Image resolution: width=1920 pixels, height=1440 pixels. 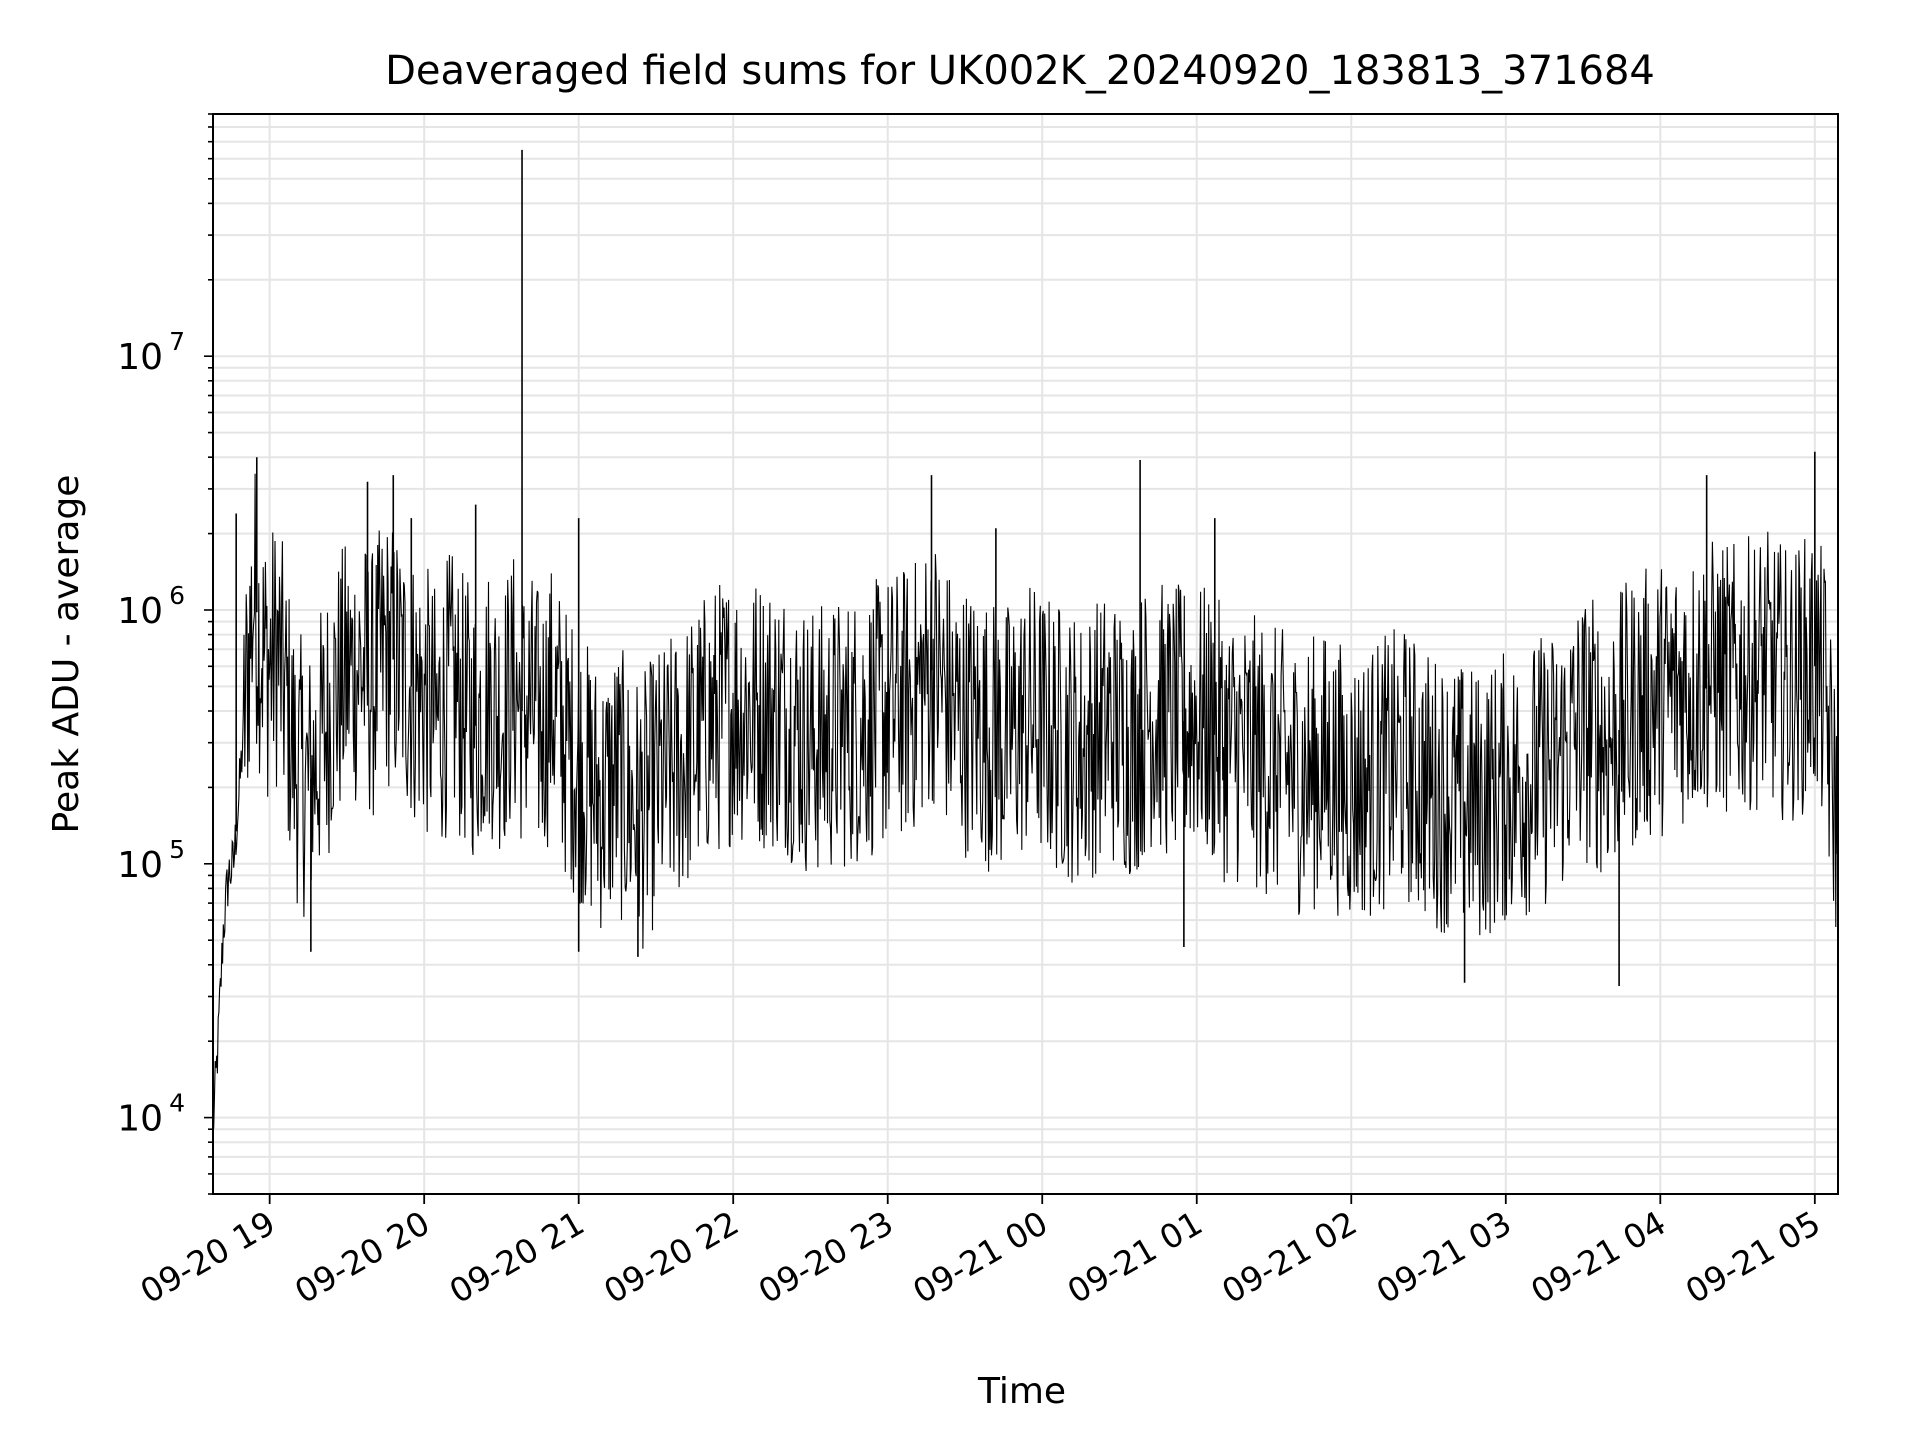 I want to click on y-tick-exponent: 6, so click(x=177, y=595).